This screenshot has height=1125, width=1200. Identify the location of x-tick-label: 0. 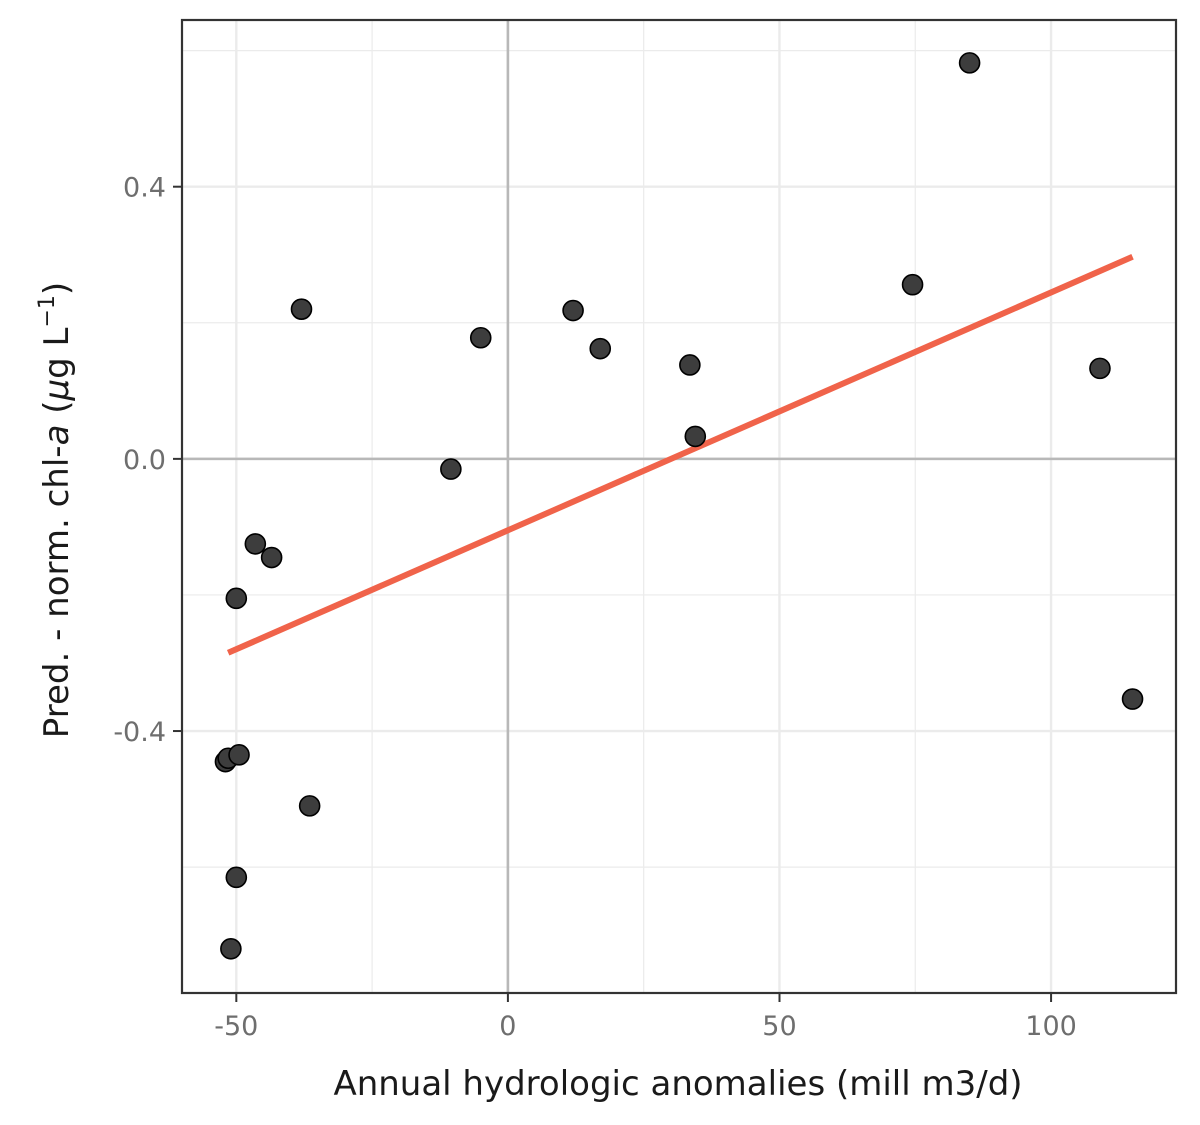
(507, 1026).